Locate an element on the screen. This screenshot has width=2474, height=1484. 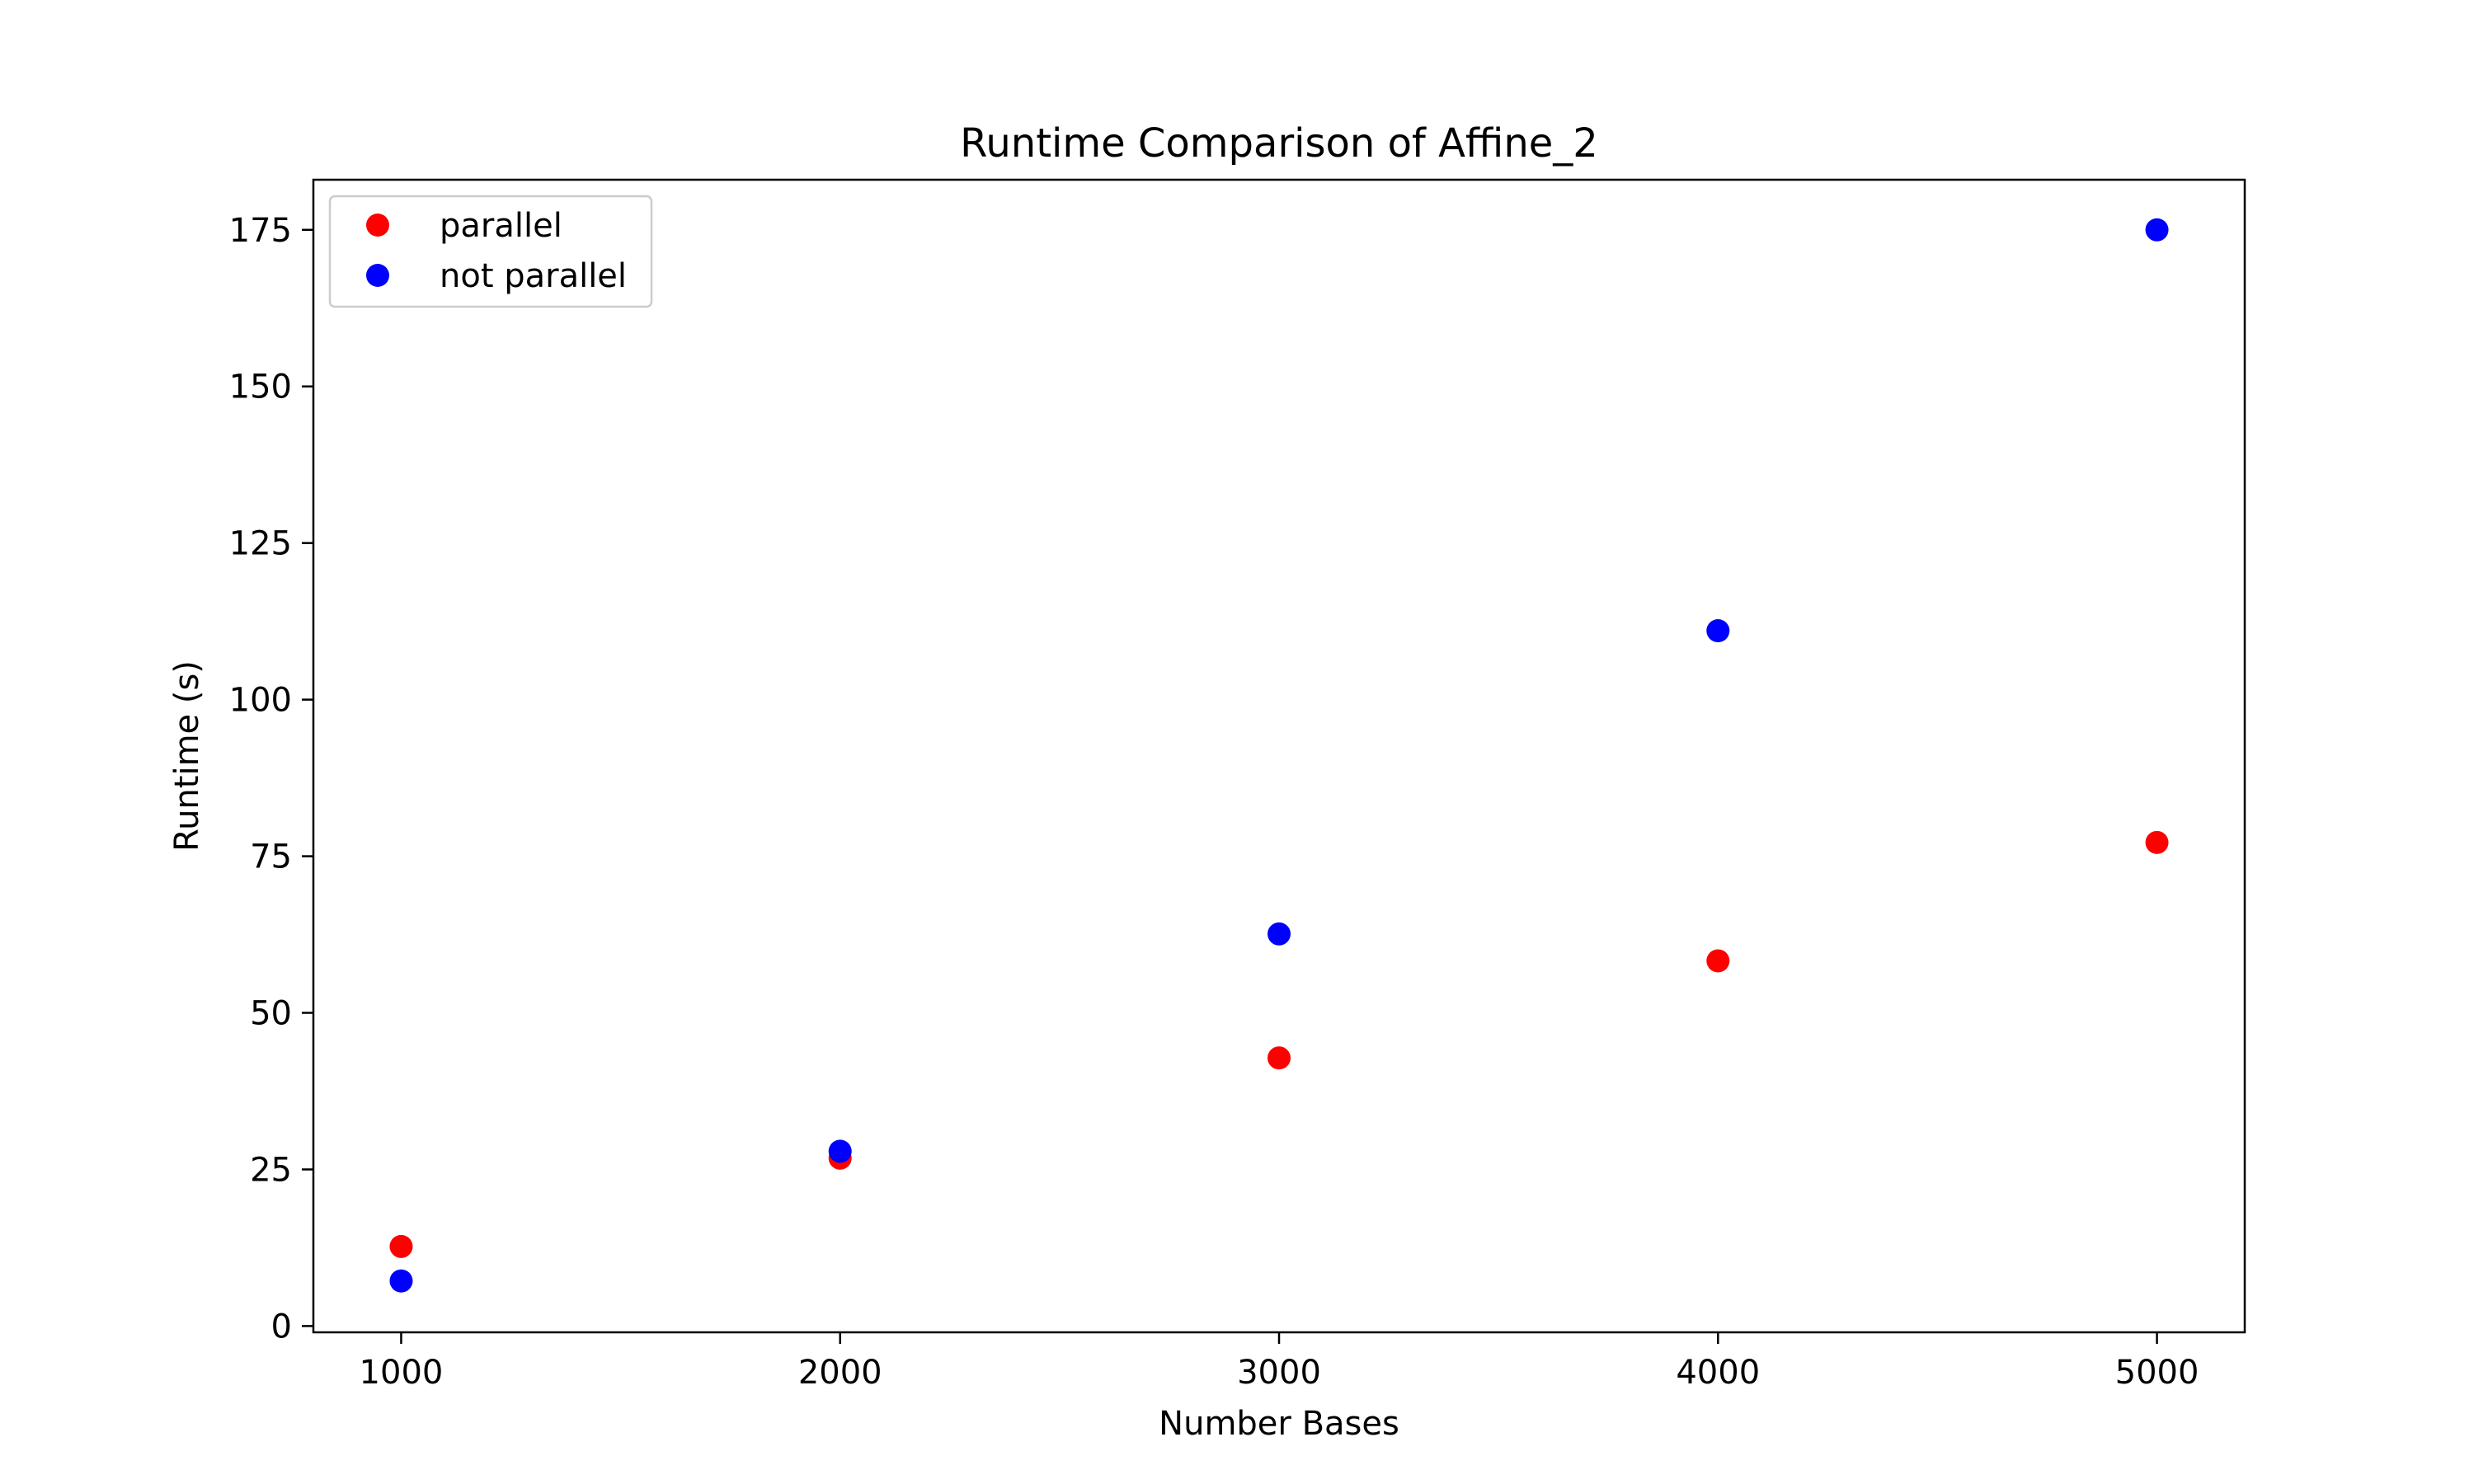
y-axis-label: Runtime (s) is located at coordinates (187, 756).